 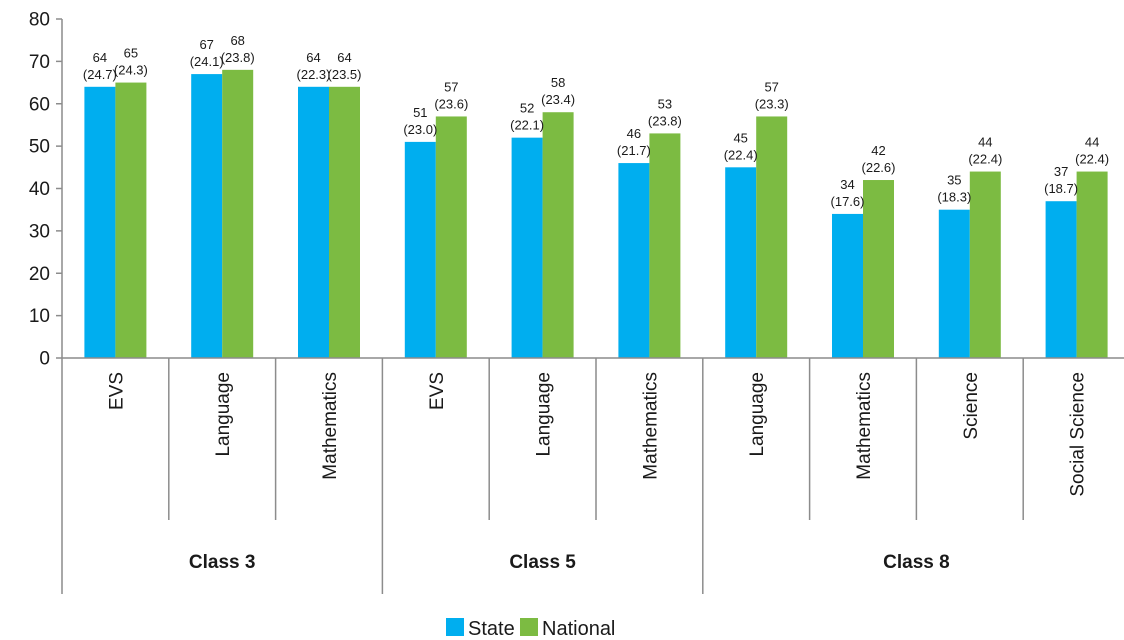 I want to click on value-label: 65, so click(x=131, y=53).